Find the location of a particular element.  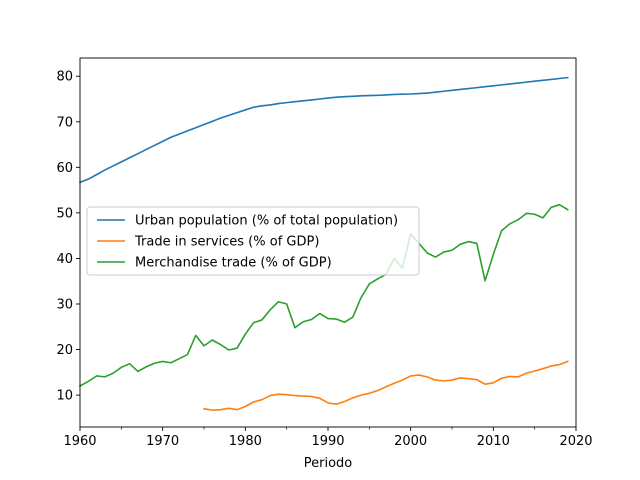

y-tick-label: 70 is located at coordinates (64, 122).